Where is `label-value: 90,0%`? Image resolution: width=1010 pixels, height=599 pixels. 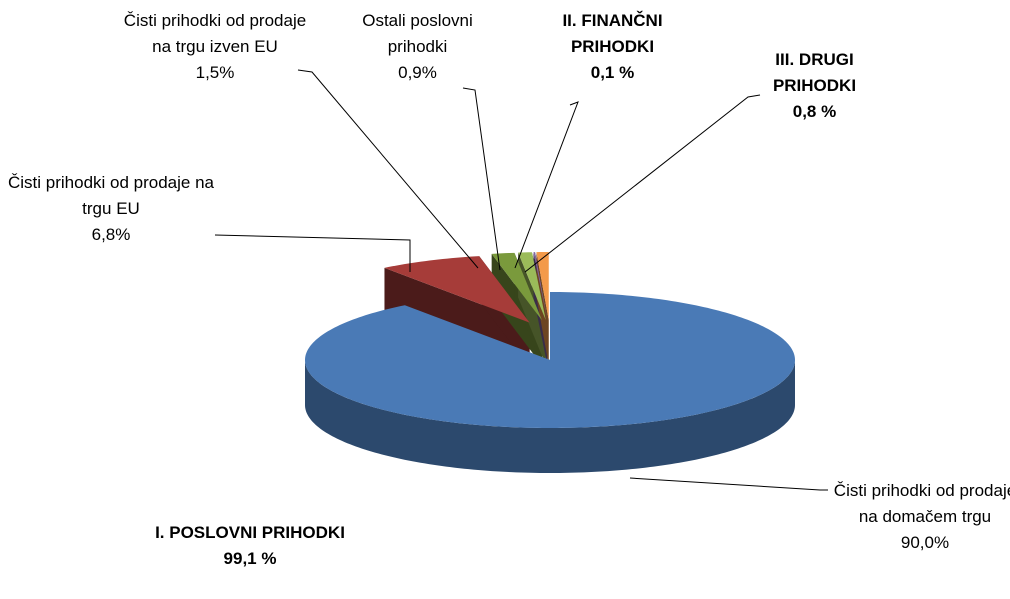
label-value: 90,0% is located at coordinates (925, 542).